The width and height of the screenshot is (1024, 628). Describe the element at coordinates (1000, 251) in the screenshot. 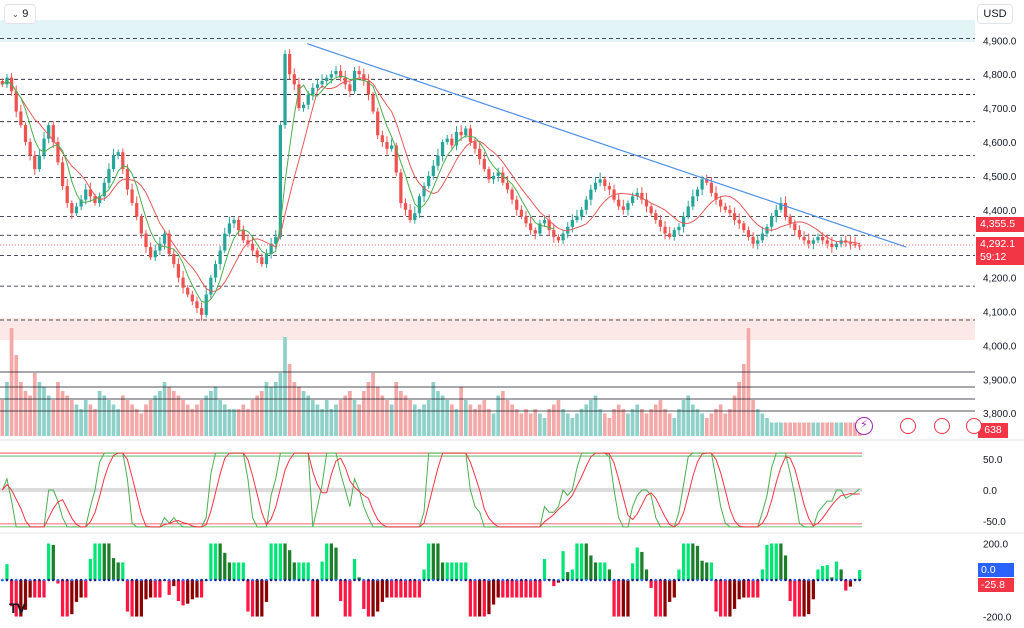

I see `last-price-tag: 4,292.1 59:12` at that location.